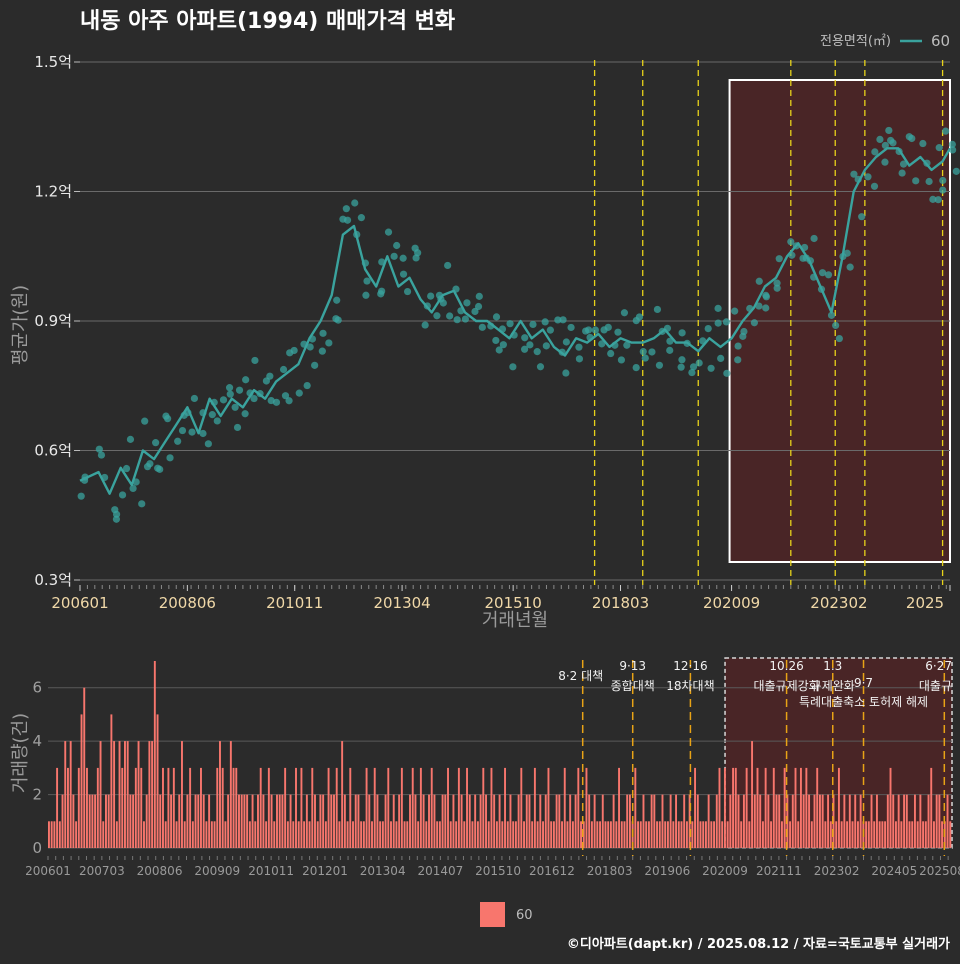 The image size is (960, 964). Describe the element at coordinates (690, 685) in the screenshot. I see `policy-event-sublabel: 18차대책` at that location.